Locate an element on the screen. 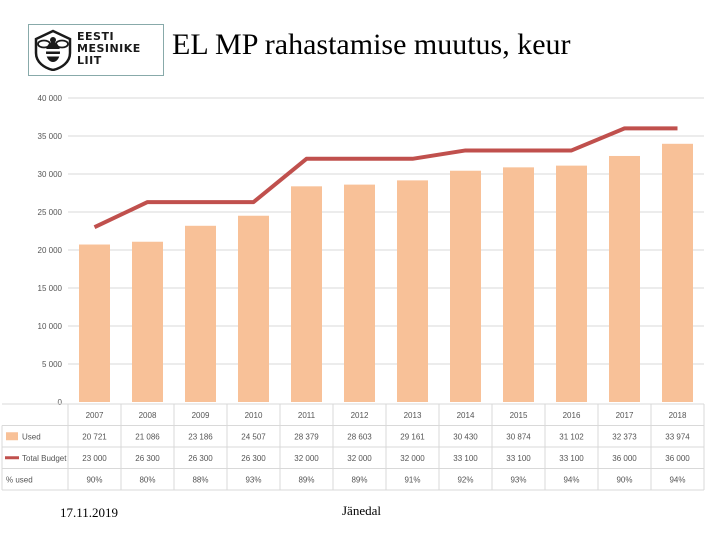 This screenshot has width=720, height=540. legend-key-used is located at coordinates (12, 436).